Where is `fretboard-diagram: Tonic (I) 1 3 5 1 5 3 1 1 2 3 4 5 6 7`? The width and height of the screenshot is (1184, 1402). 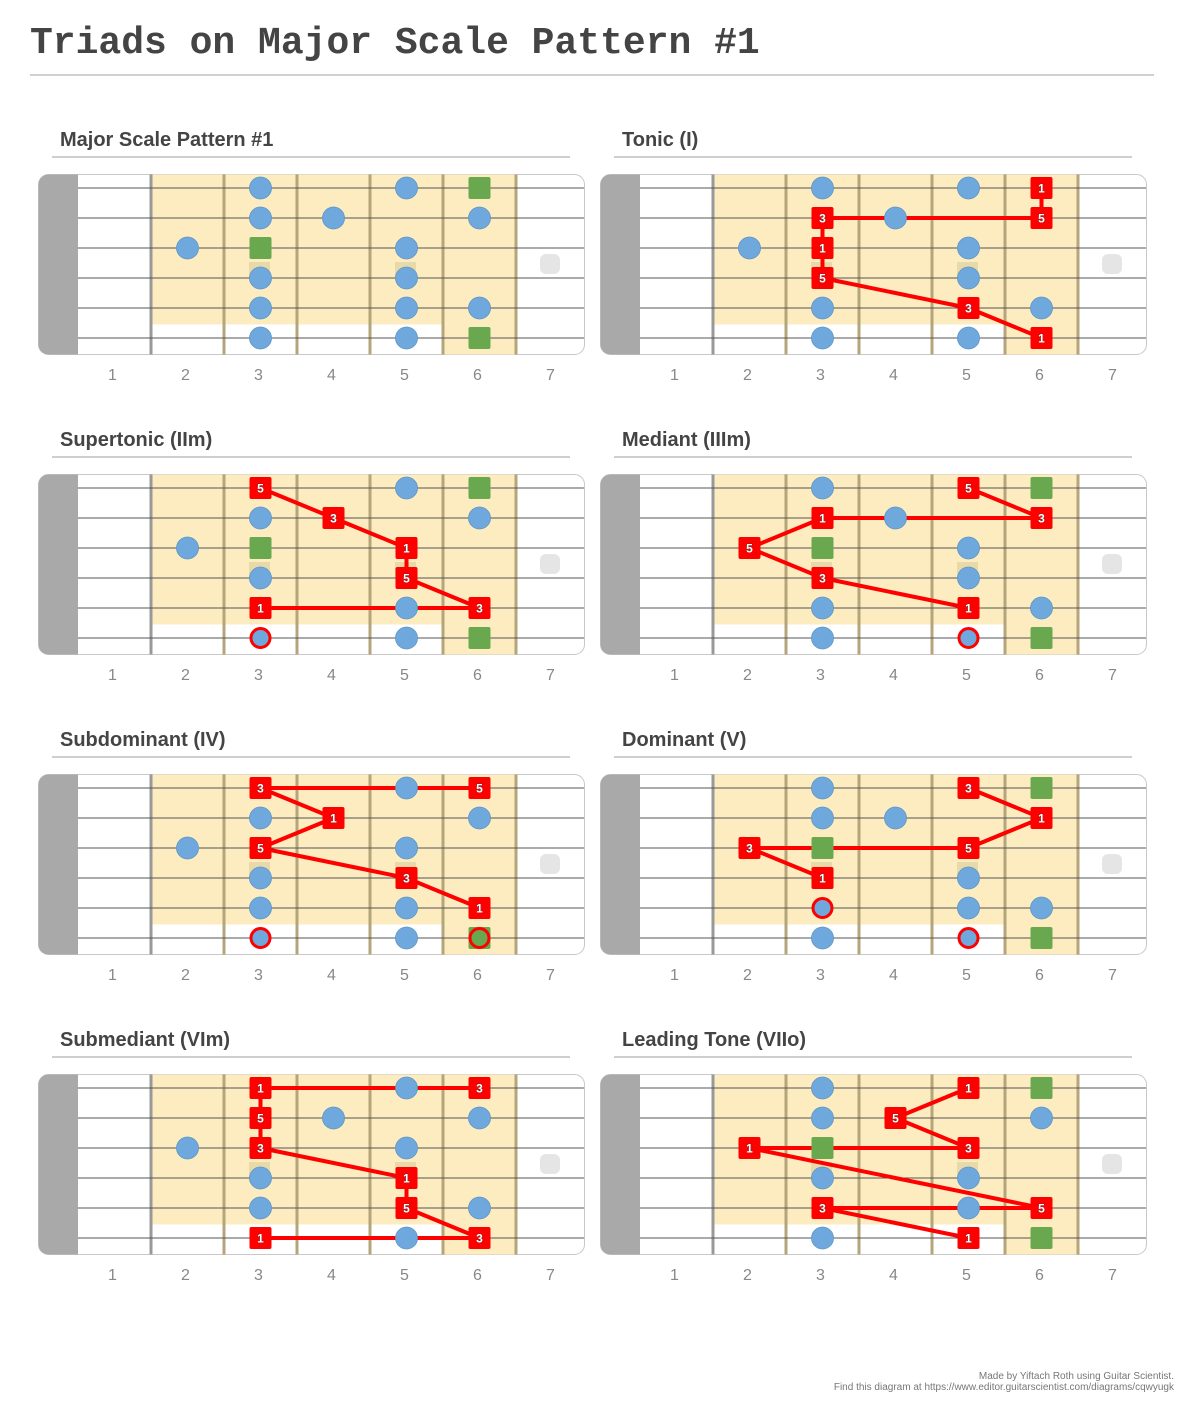 fretboard-diagram: Tonic (I) 1 3 5 1 5 3 1 1 2 3 4 5 6 7 is located at coordinates (875, 260).